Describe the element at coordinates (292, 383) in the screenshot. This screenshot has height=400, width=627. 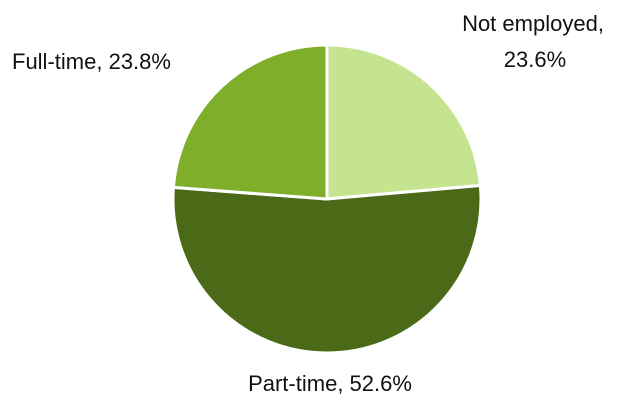
I see `slice-label-name: Part-time` at that location.